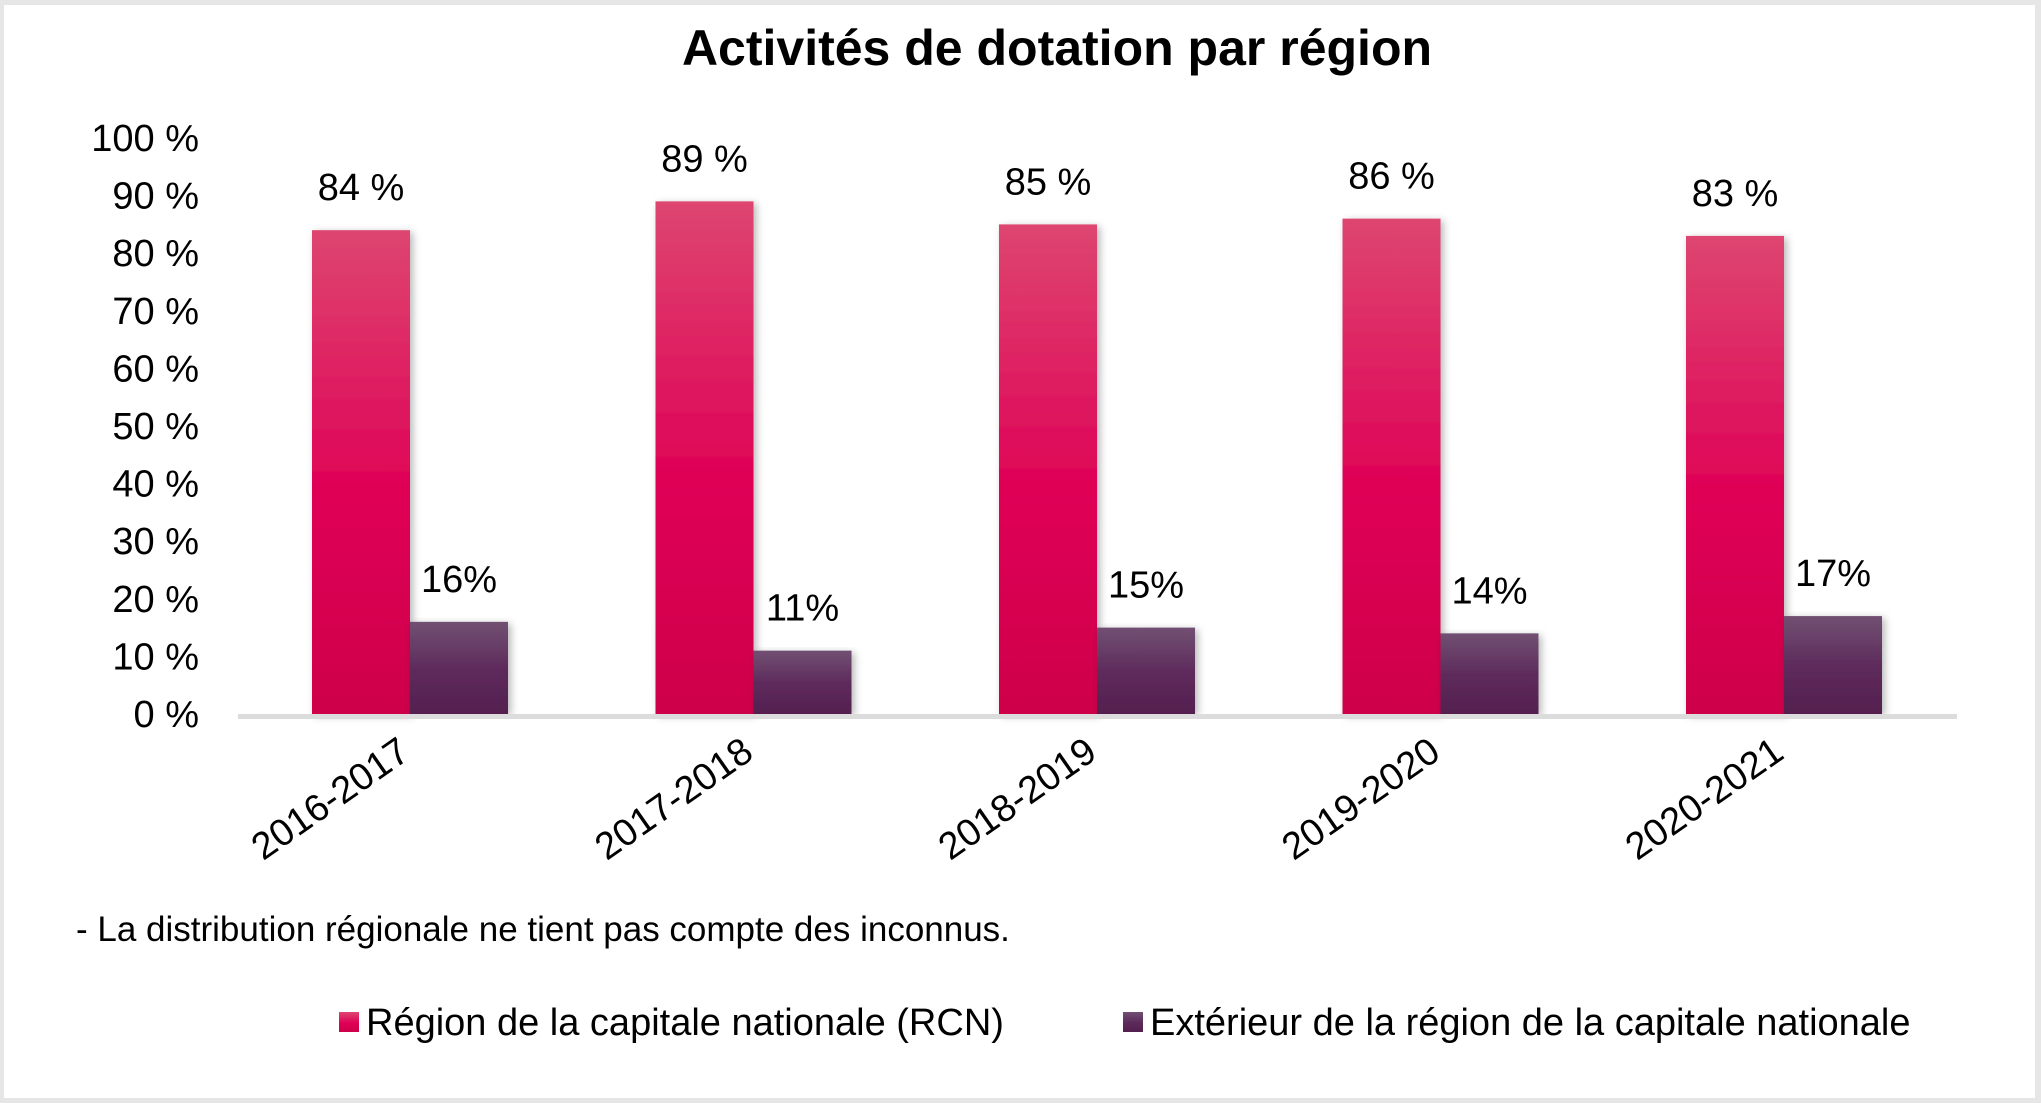 The image size is (2041, 1103). What do you see at coordinates (1489, 591) in the screenshot?
I see `data-label: 14%` at bounding box center [1489, 591].